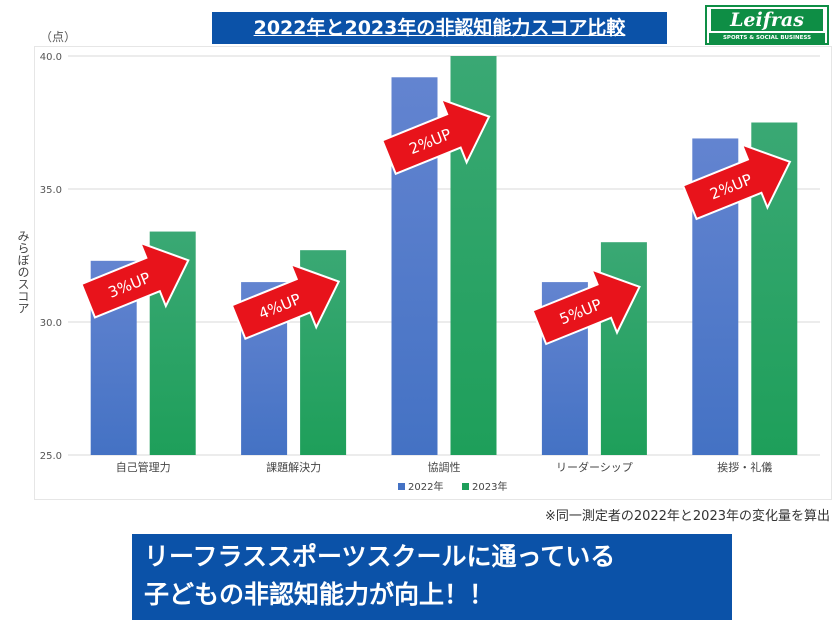  Describe the element at coordinates (285, 301) in the screenshot. I see `increase-arrow: 4%UP` at that location.